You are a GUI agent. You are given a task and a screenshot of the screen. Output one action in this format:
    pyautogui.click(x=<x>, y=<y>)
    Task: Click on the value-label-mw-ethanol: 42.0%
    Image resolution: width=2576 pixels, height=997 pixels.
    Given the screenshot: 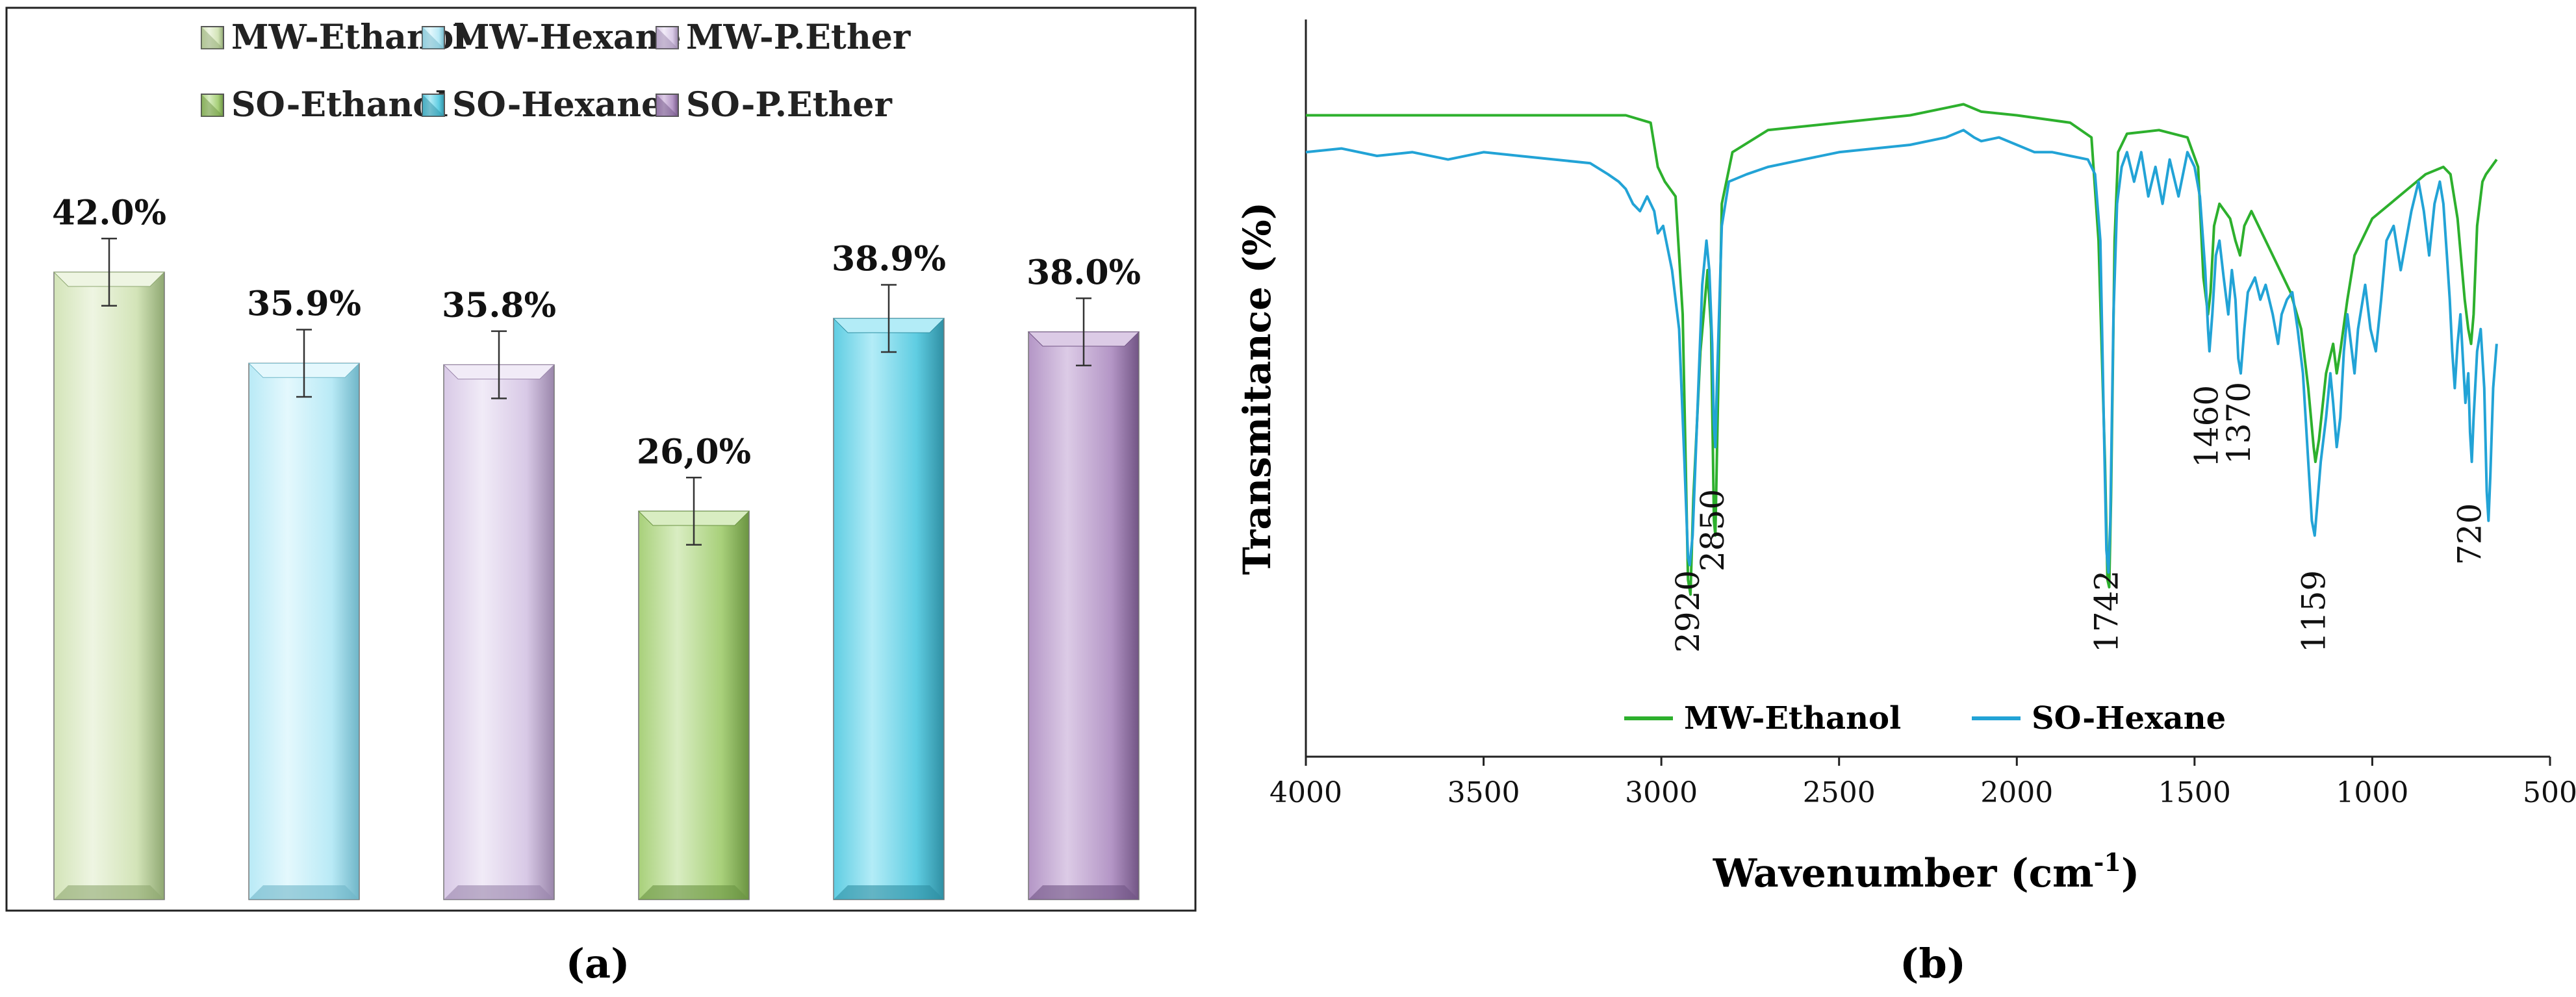 What is the action you would take?
    pyautogui.click(x=109, y=213)
    